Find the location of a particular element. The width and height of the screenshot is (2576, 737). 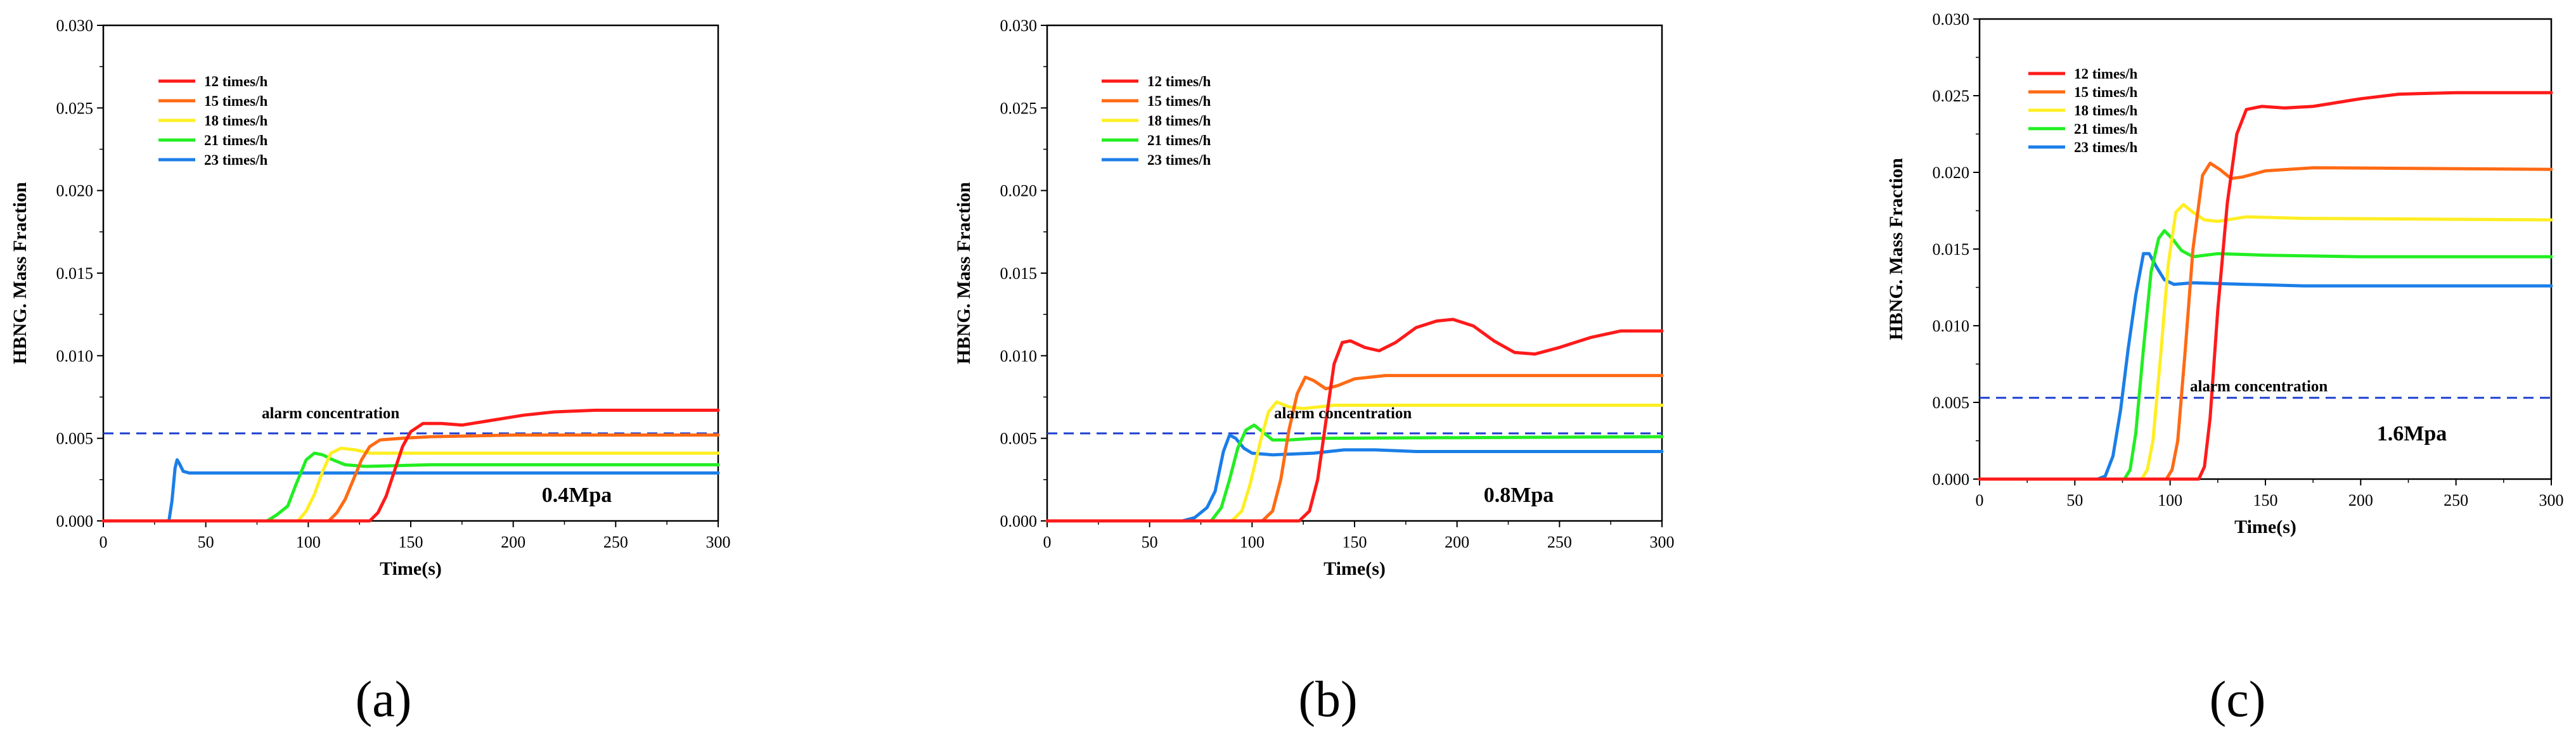

plot-frame is located at coordinates (2265, 249).